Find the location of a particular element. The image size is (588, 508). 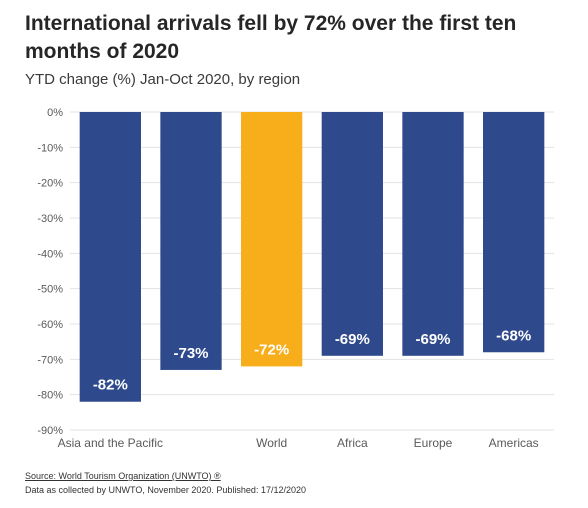

chart-subtitle: YTD change (%) Jan-Oct 2020, by region is located at coordinates (163, 79).